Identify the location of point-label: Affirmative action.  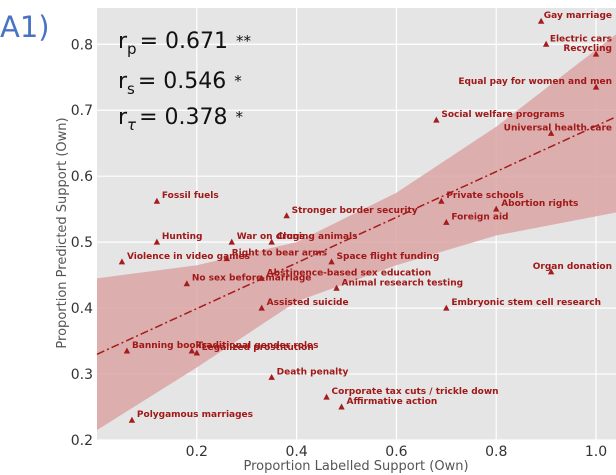
(392, 402).